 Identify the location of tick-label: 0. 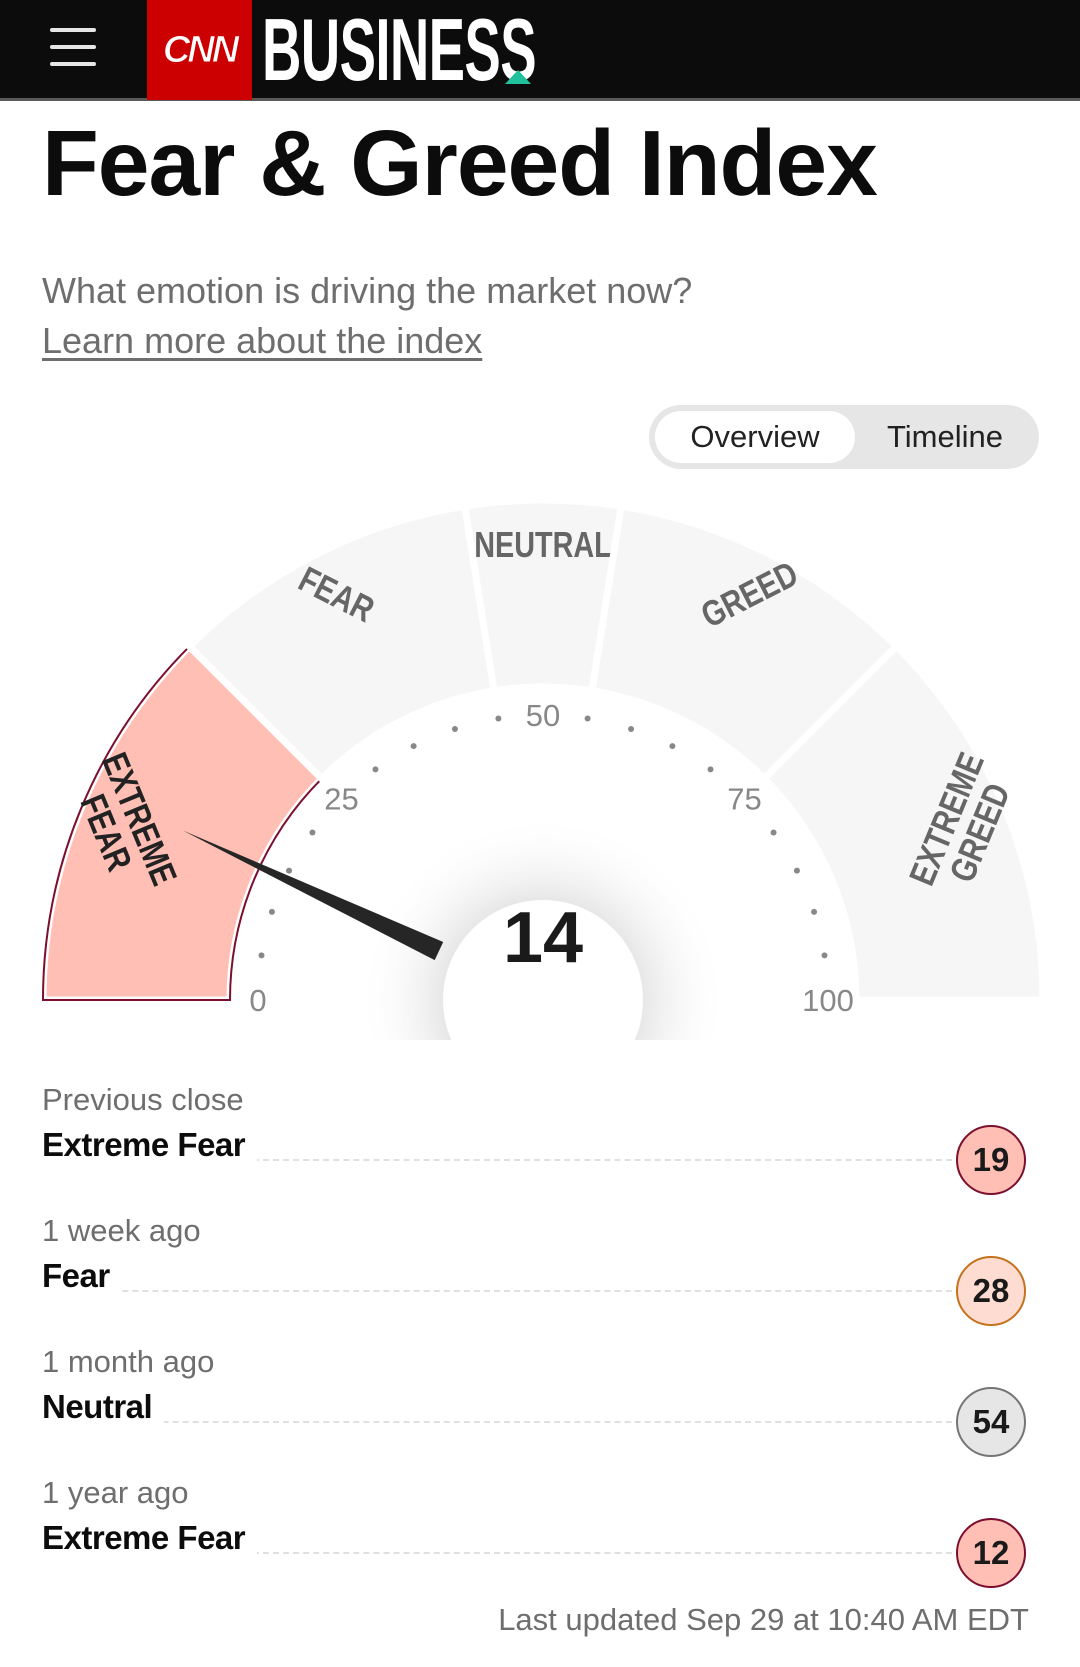
(257, 1000).